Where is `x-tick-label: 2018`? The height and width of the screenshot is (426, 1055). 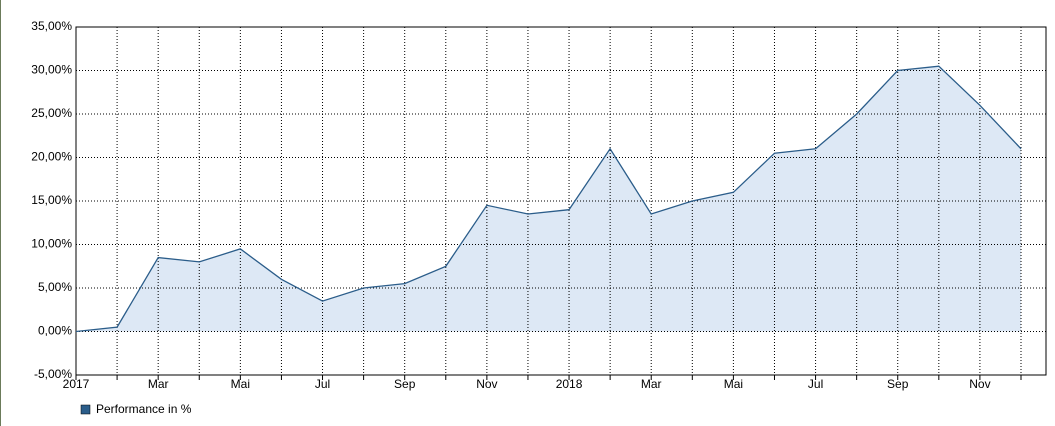 x-tick-label: 2018 is located at coordinates (569, 384).